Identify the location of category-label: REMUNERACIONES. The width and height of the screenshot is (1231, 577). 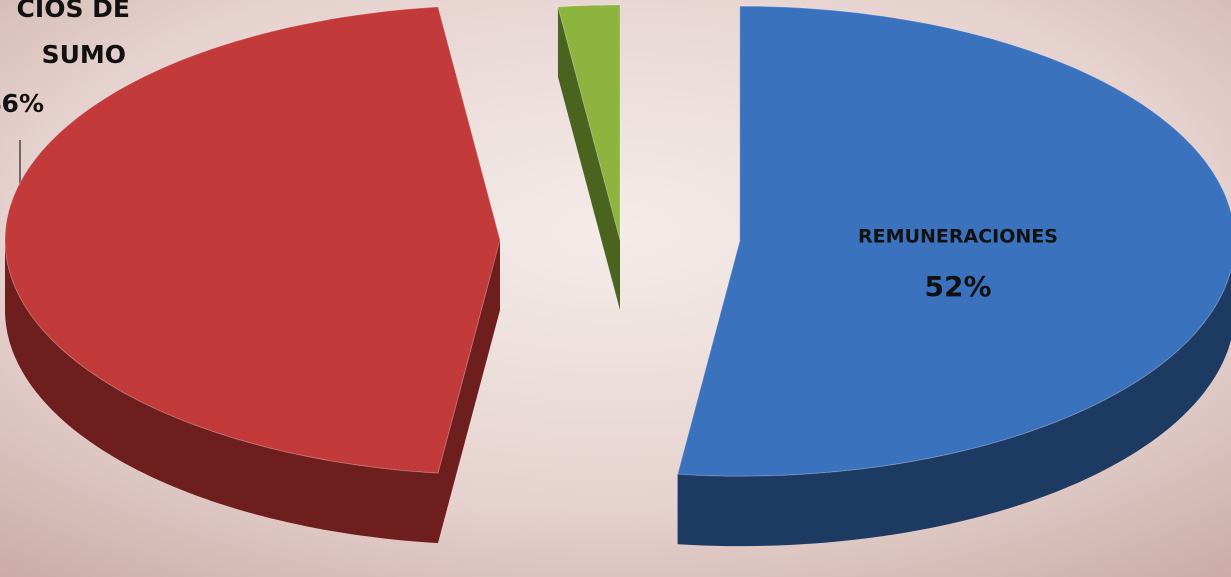
(958, 237).